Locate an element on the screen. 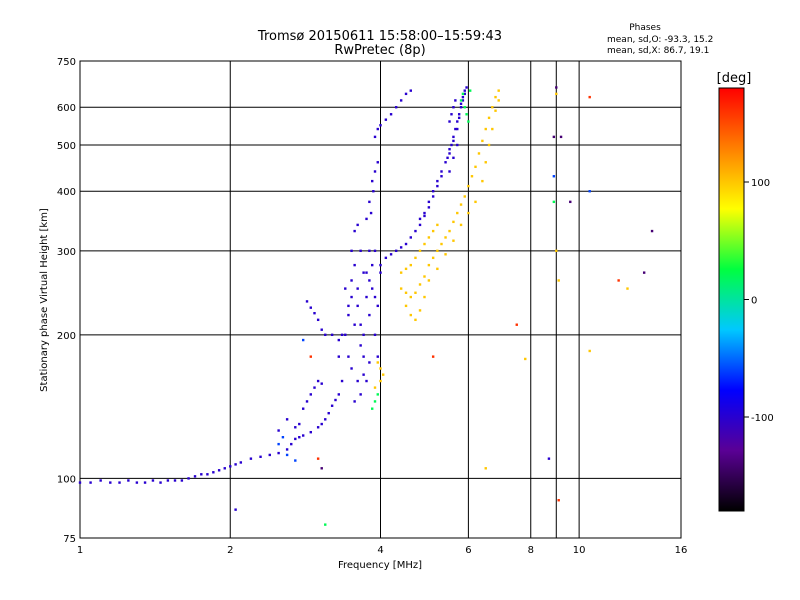 The height and width of the screenshot is (600, 800). colorbar-tick-label: 100 is located at coordinates (760, 183).